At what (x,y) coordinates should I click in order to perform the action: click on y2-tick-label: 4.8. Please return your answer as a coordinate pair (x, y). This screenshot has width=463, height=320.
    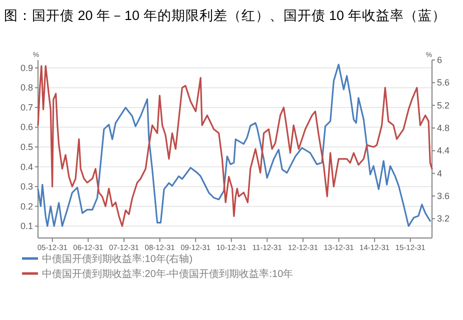
    Looking at the image, I should click on (443, 128).